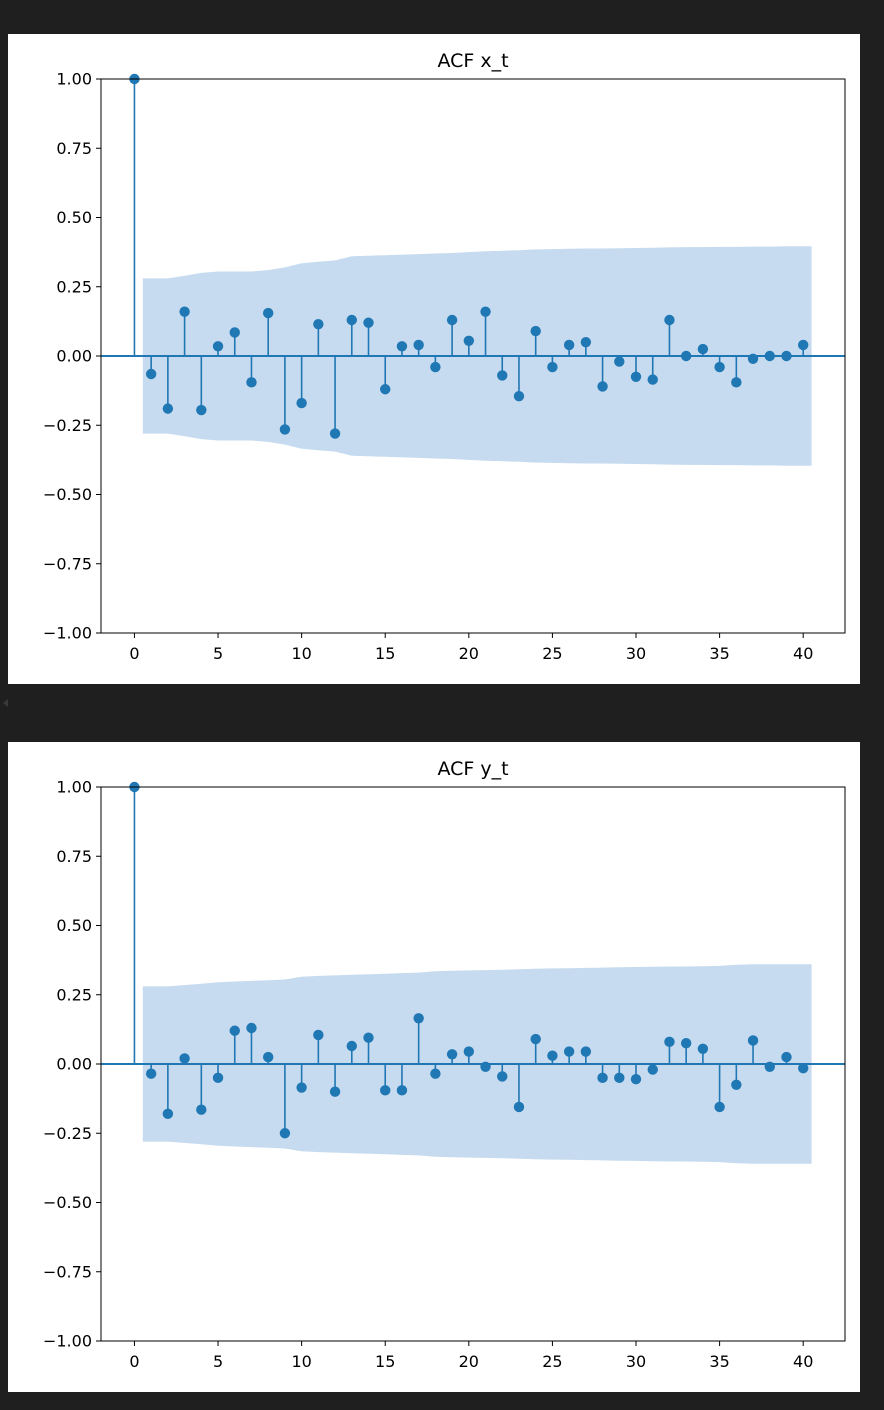 The width and height of the screenshot is (884, 1410). What do you see at coordinates (385, 1361) in the screenshot?
I see `x-tick-label: 15` at bounding box center [385, 1361].